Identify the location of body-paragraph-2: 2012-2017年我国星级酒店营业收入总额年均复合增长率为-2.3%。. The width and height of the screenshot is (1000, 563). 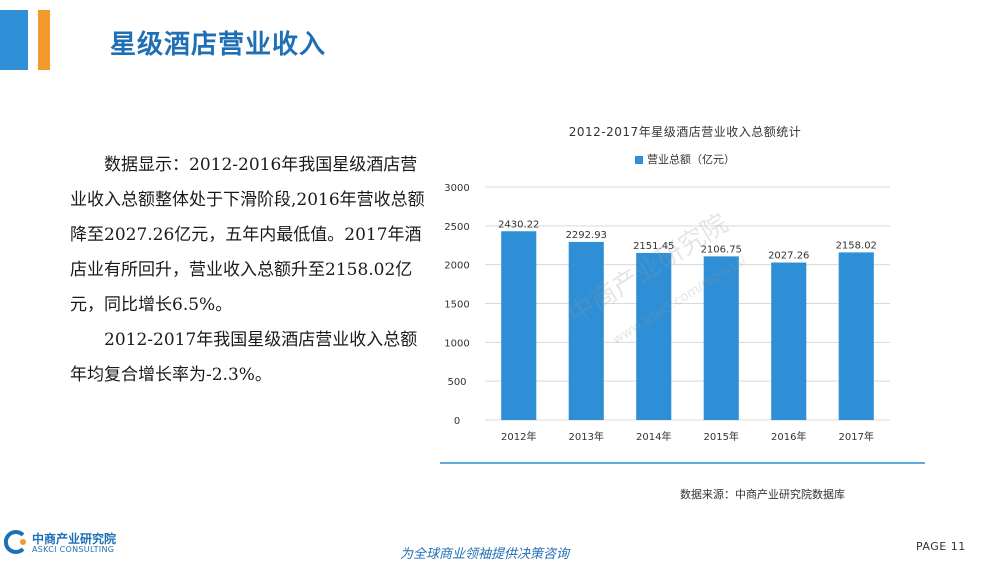
(244, 357).